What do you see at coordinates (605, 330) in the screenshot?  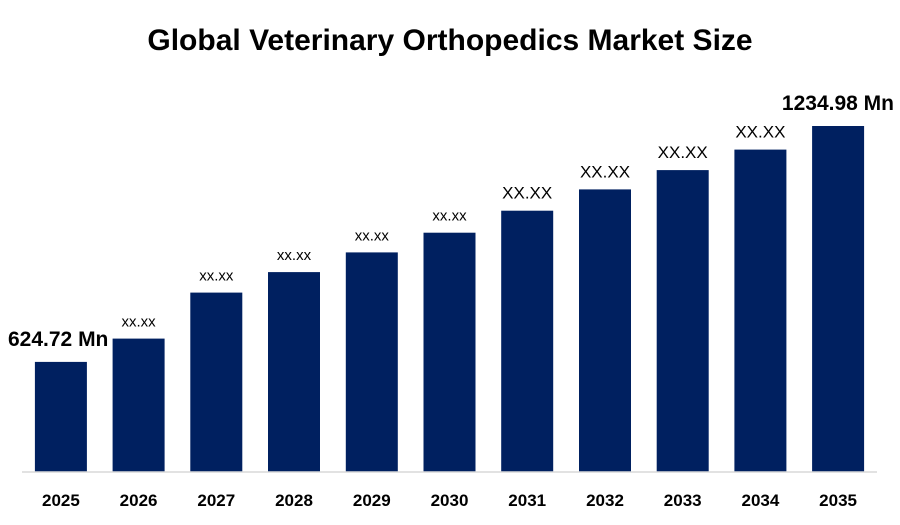 I see `bar-2032` at bounding box center [605, 330].